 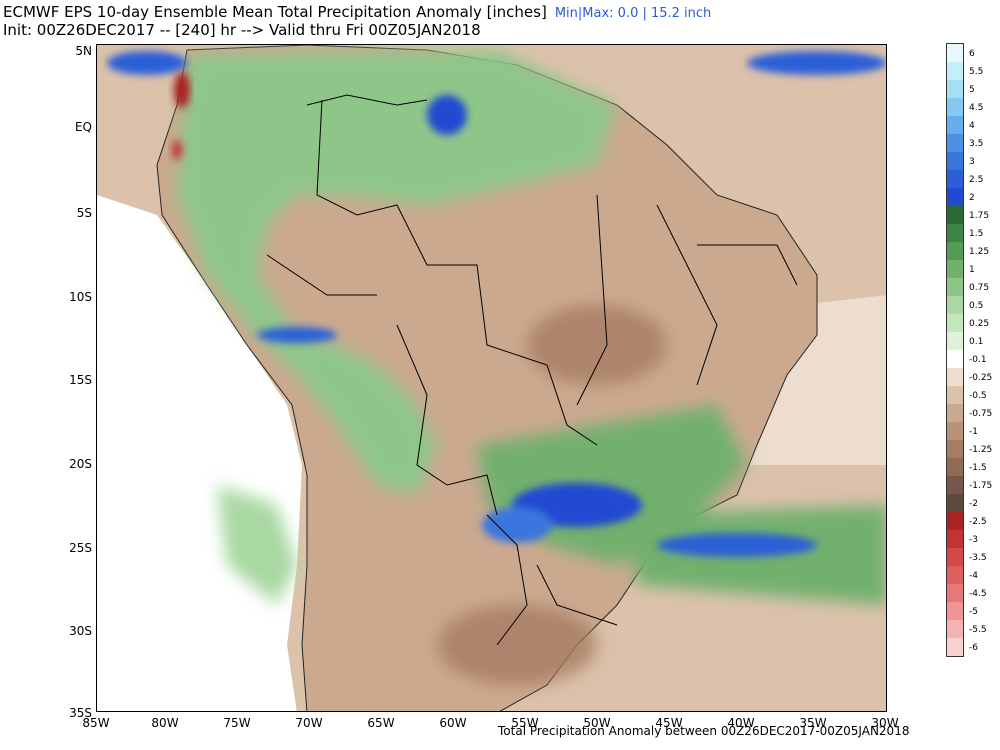 I want to click on color-legend, so click(x=955, y=350).